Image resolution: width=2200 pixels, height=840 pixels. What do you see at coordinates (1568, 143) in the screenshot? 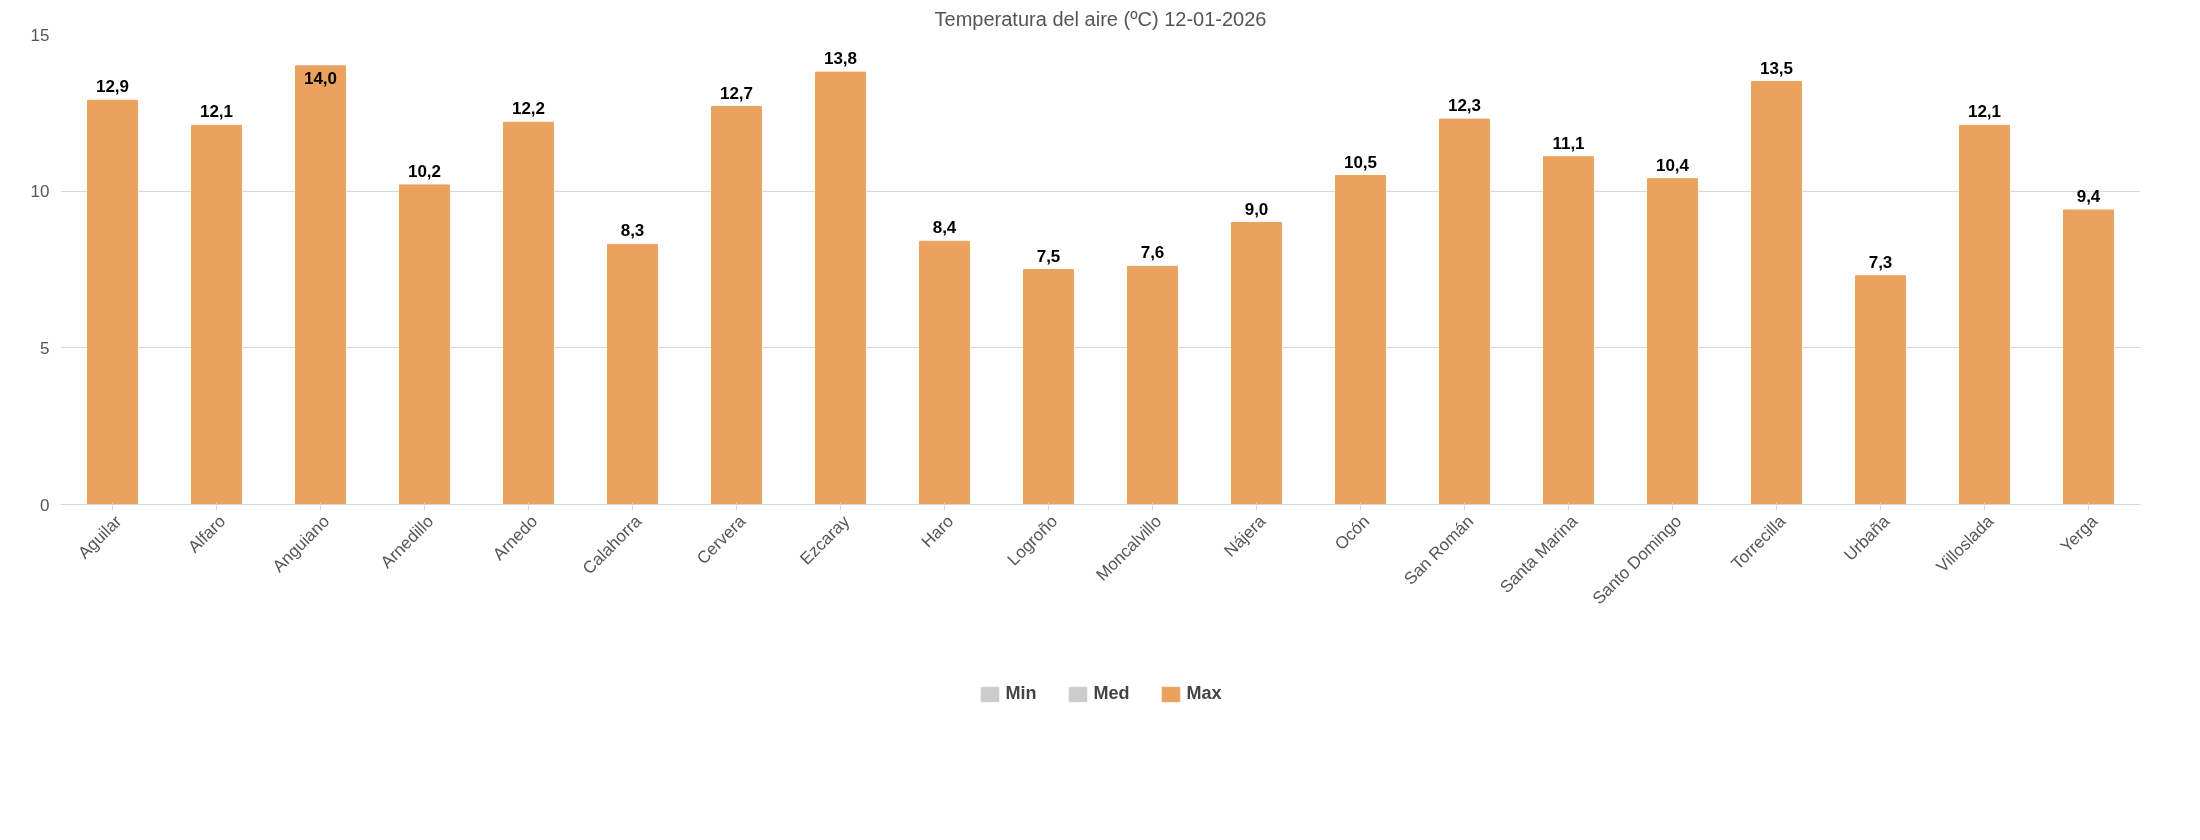
I see `data-label: 11,1` at bounding box center [1568, 143].